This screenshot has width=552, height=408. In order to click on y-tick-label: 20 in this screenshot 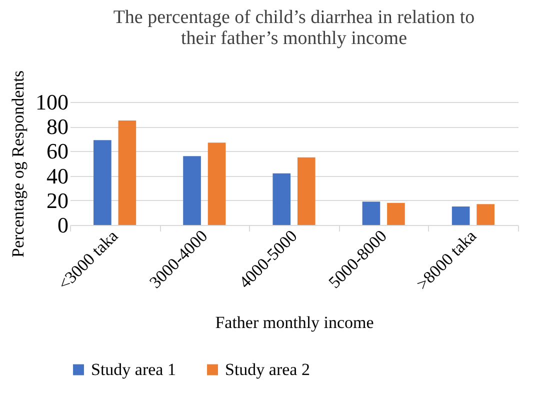, I will do `click(57, 200)`.